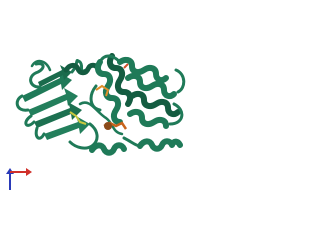 This screenshot has width=320, height=240. I want to click on ligand, so click(99, 96).